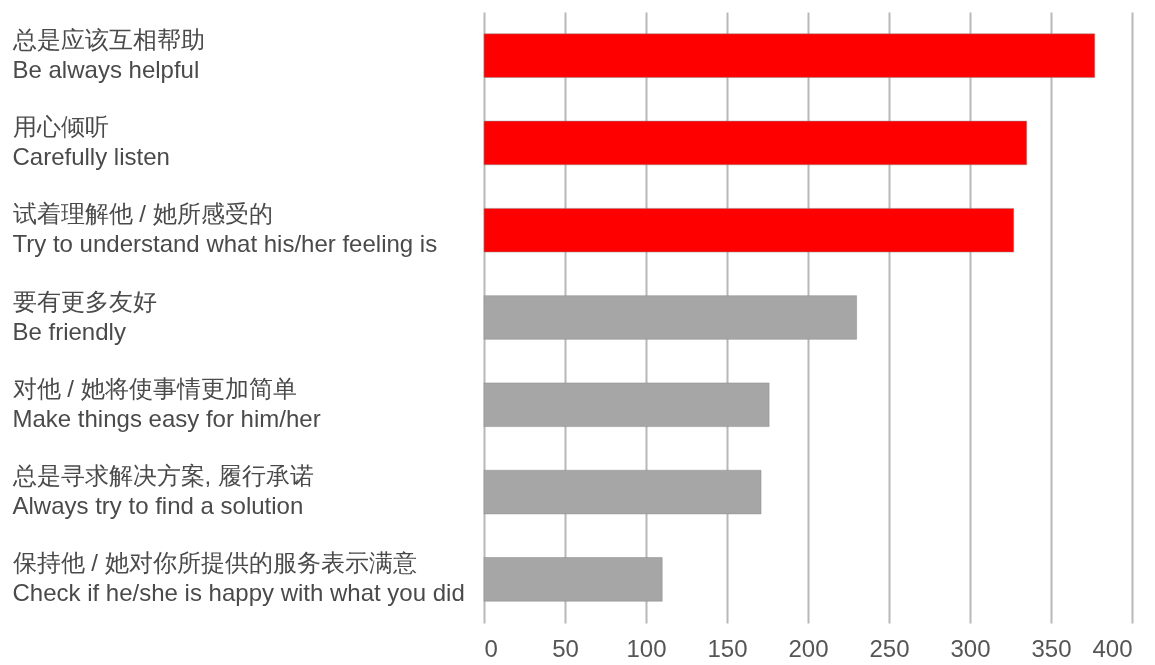 This screenshot has height=665, width=1155. I want to click on x-tick-label: 300, so click(970, 648).